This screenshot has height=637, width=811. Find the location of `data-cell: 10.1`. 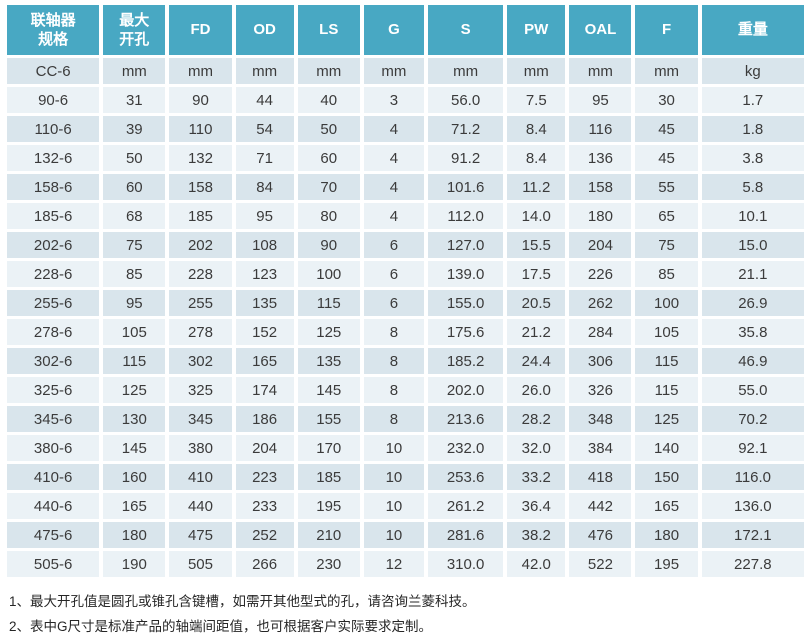

data-cell: 10.1 is located at coordinates (752, 216).